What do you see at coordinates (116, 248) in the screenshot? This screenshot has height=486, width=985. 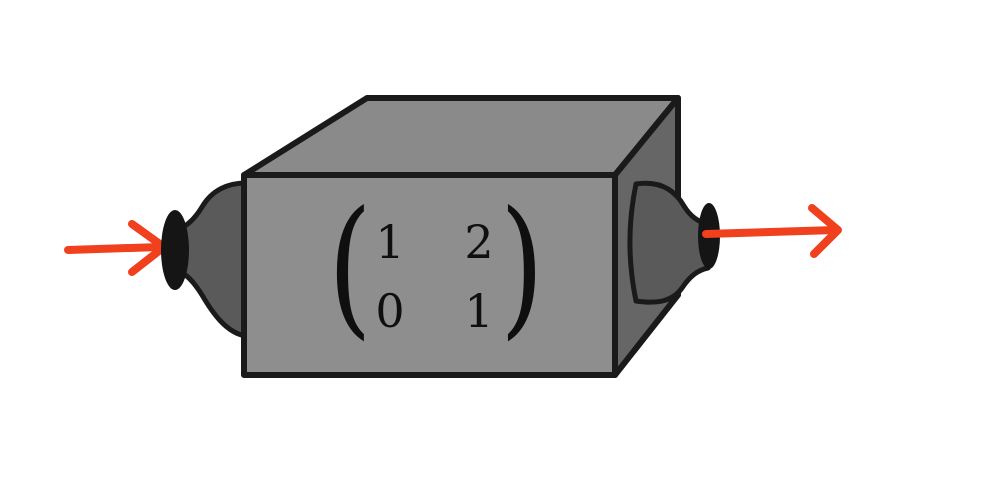 I see `input-arrow-icon` at bounding box center [116, 248].